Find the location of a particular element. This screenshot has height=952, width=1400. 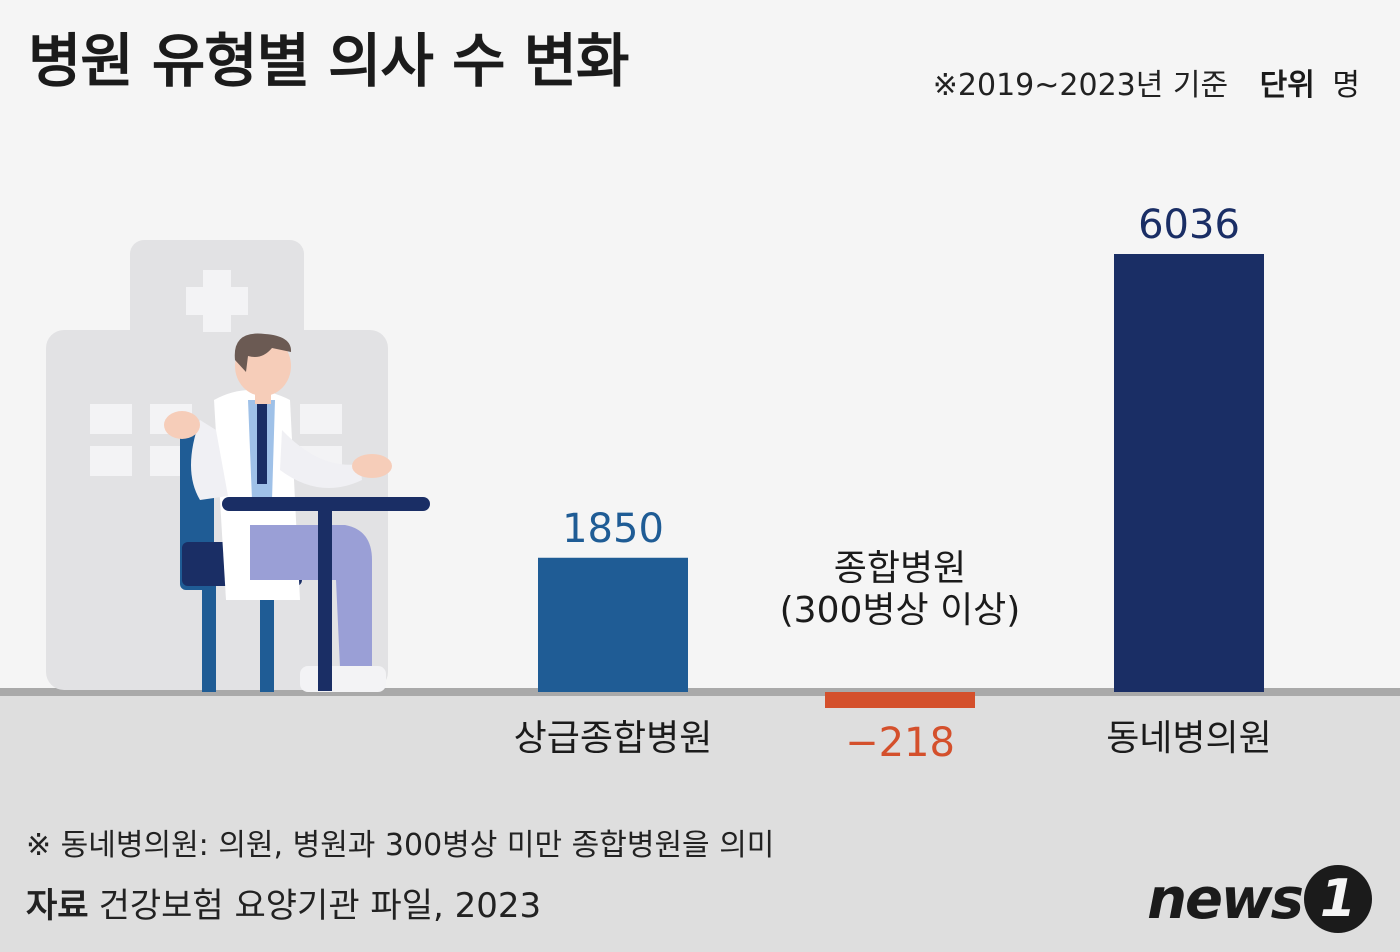

category-label-0: 상급종합병원 is located at coordinates (613, 738).